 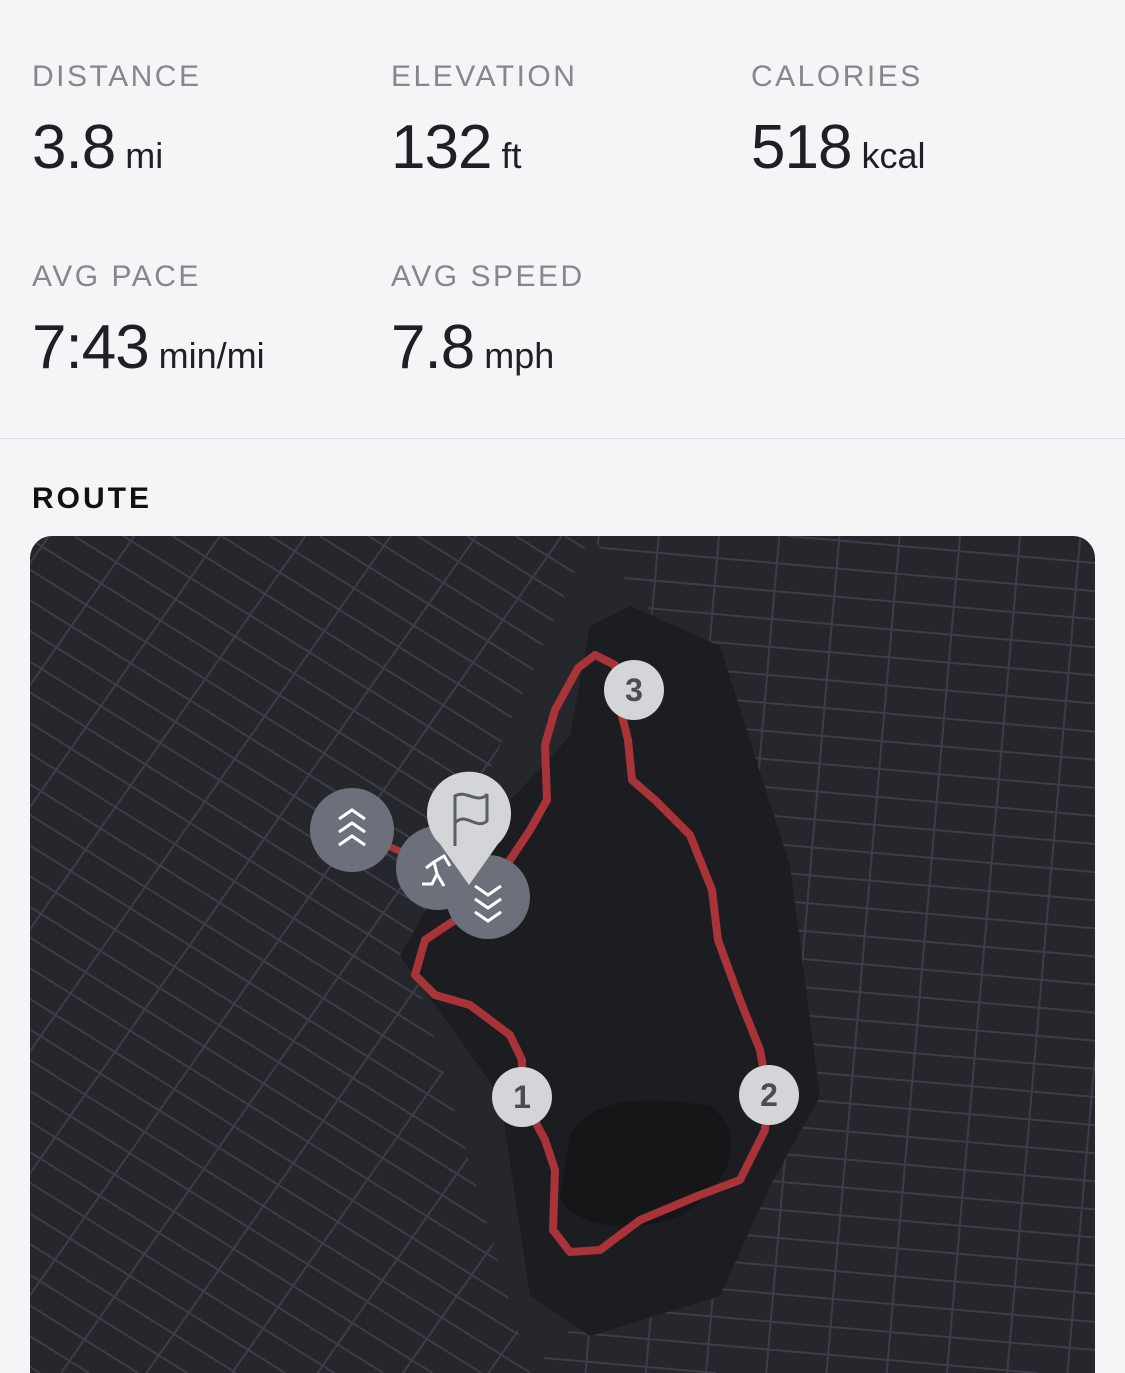 What do you see at coordinates (484, 76) in the screenshot?
I see `stat-label: ELEVATION` at bounding box center [484, 76].